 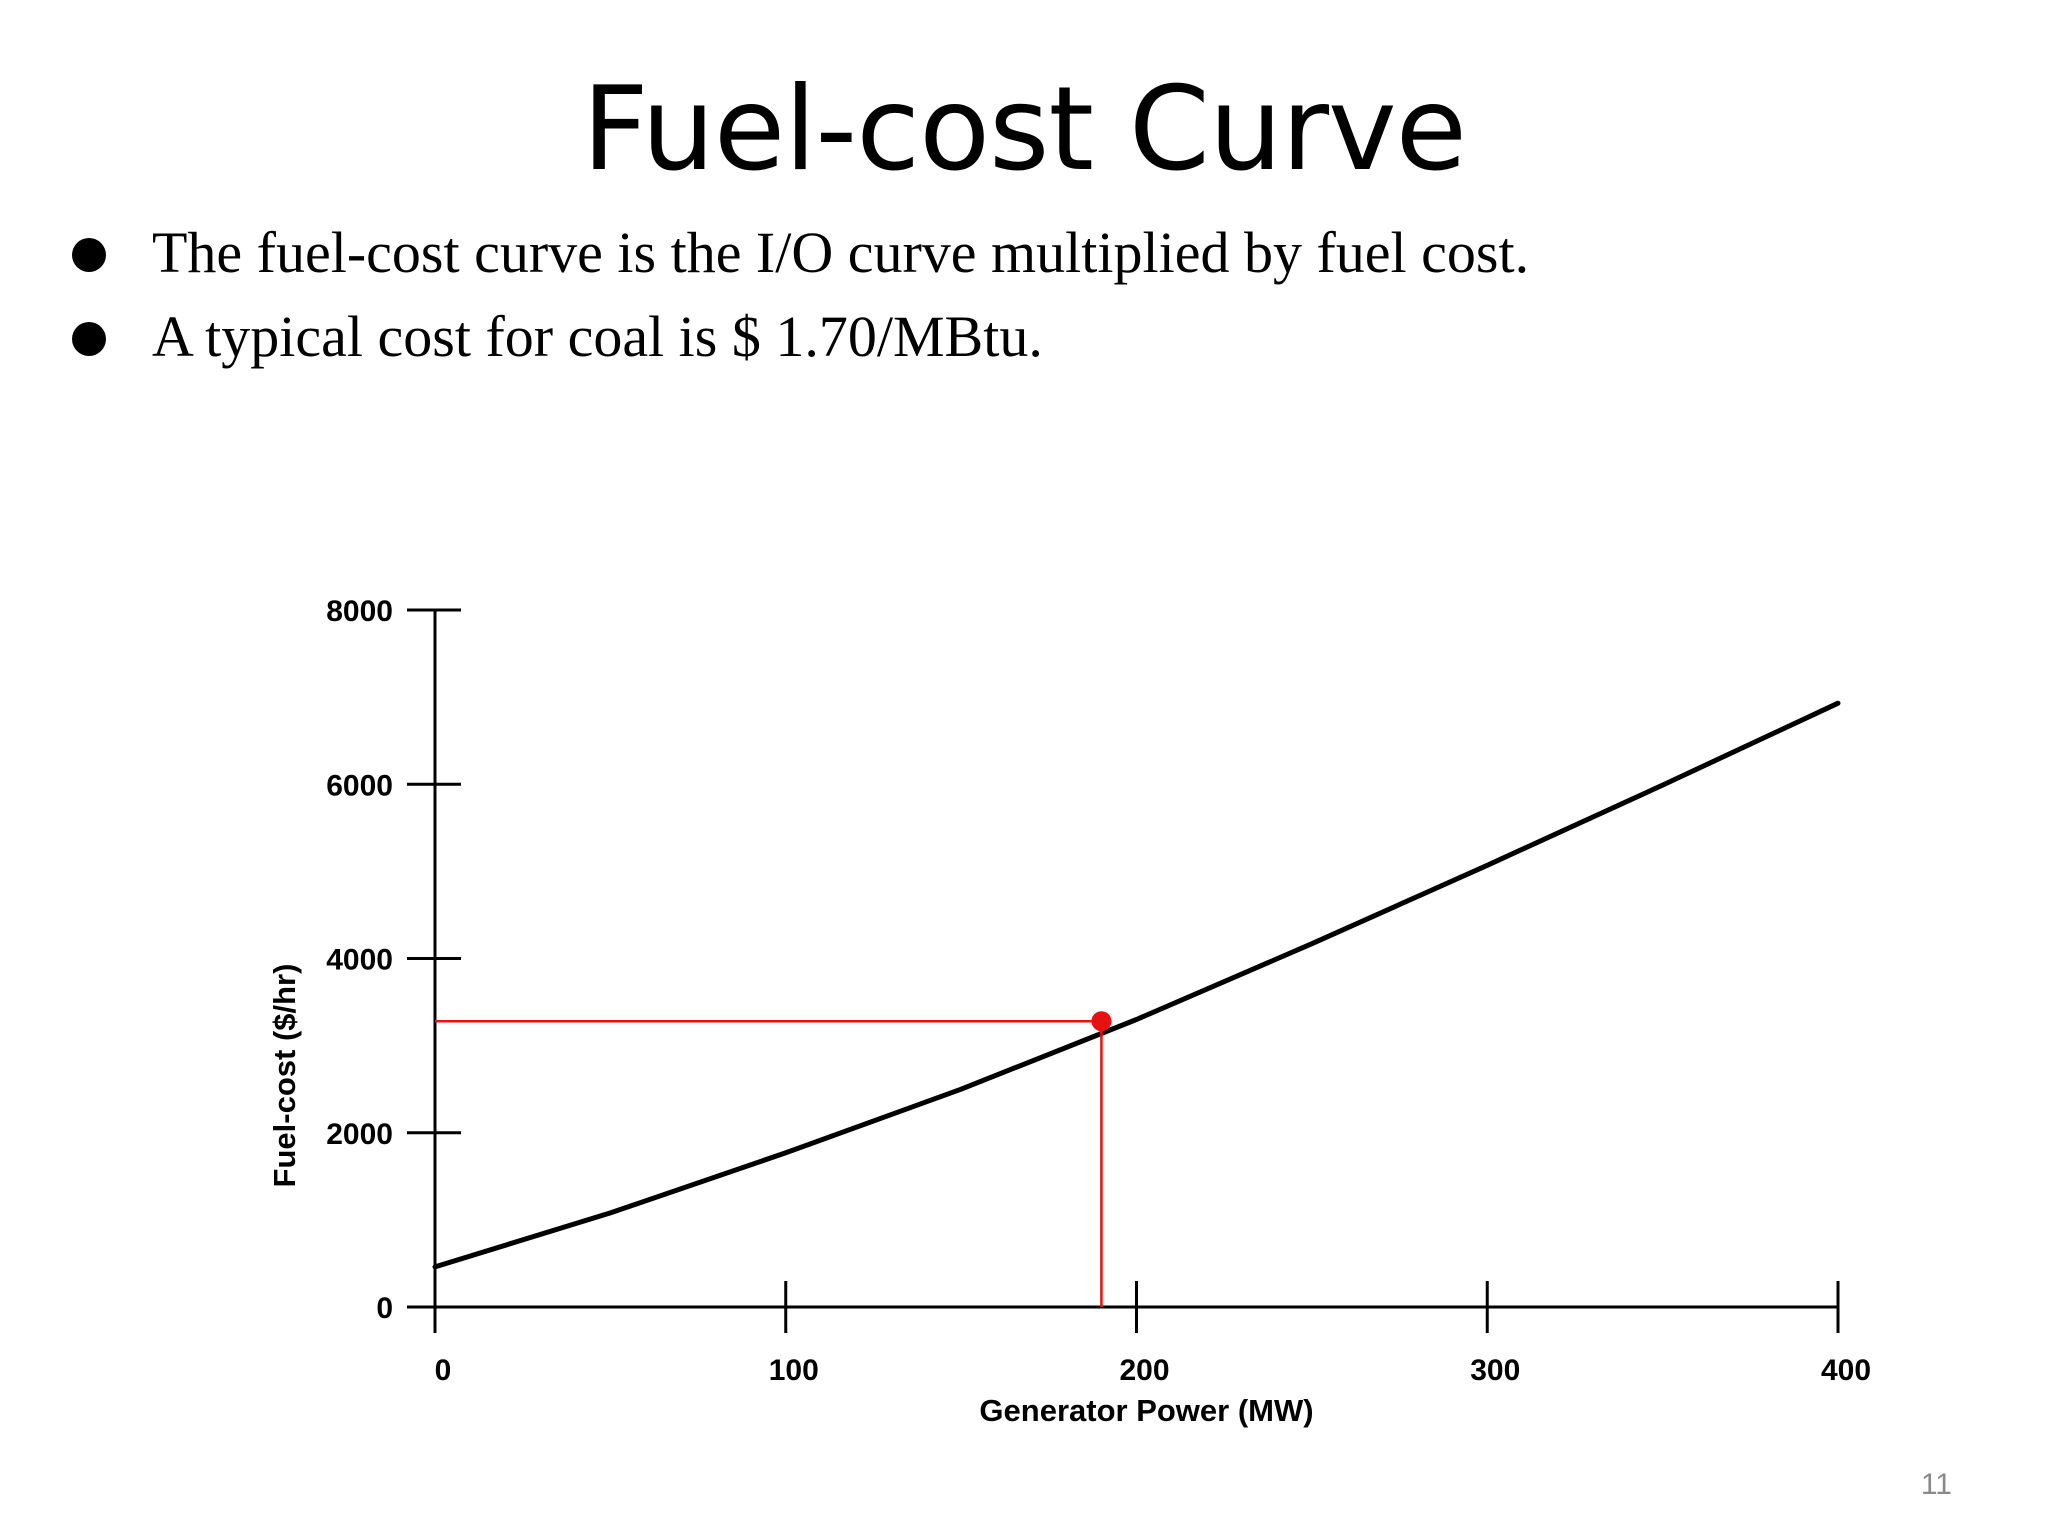 I want to click on bullet-item: A typical cost for coal is $ 1.70/MBtu., so click(x=799, y=344).